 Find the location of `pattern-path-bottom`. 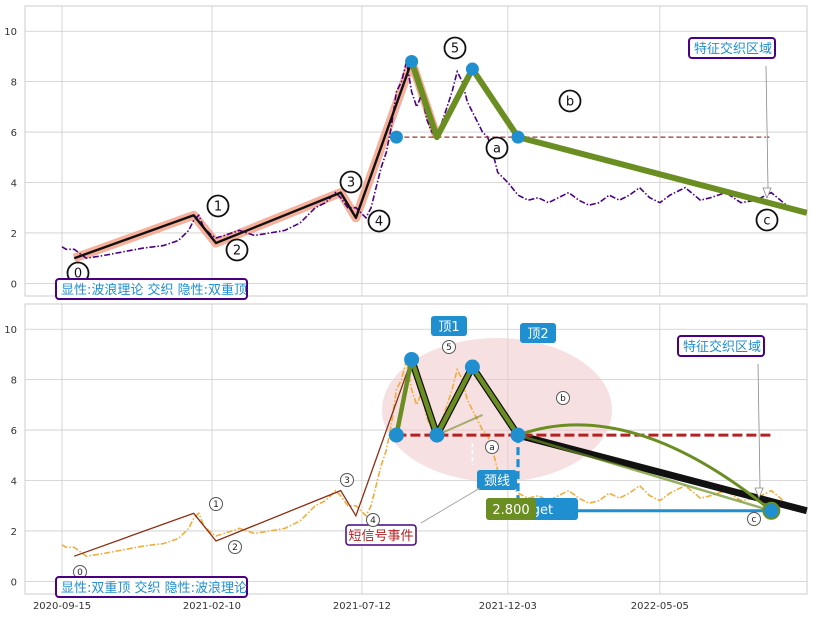

pattern-path-bottom is located at coordinates (464, 398).